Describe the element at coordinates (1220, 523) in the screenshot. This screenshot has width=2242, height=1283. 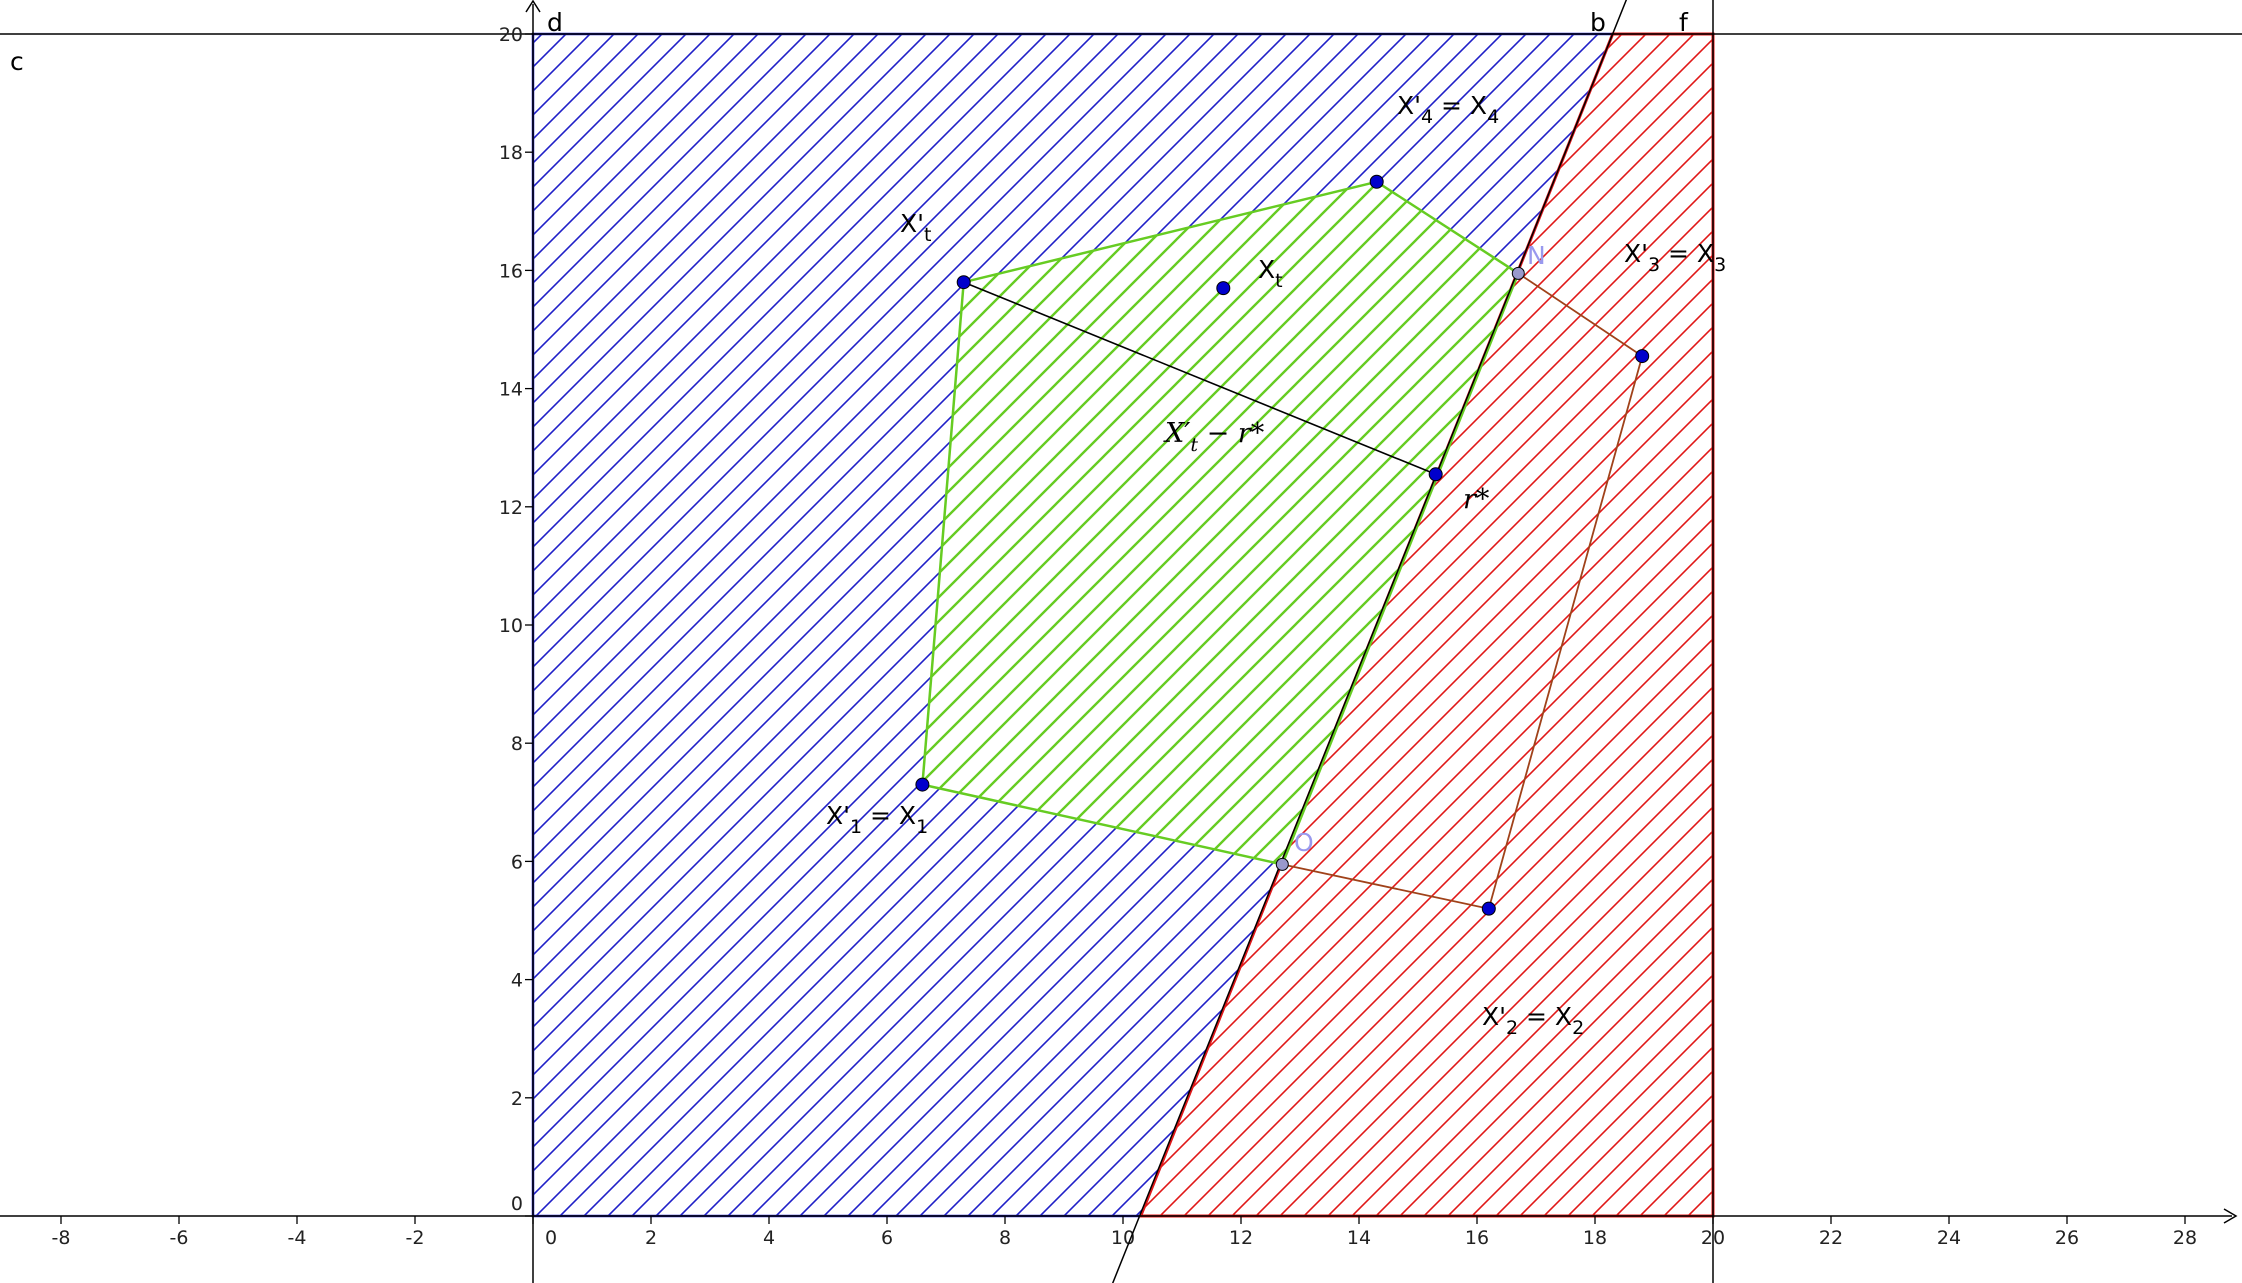
I see `green-polygon` at that location.